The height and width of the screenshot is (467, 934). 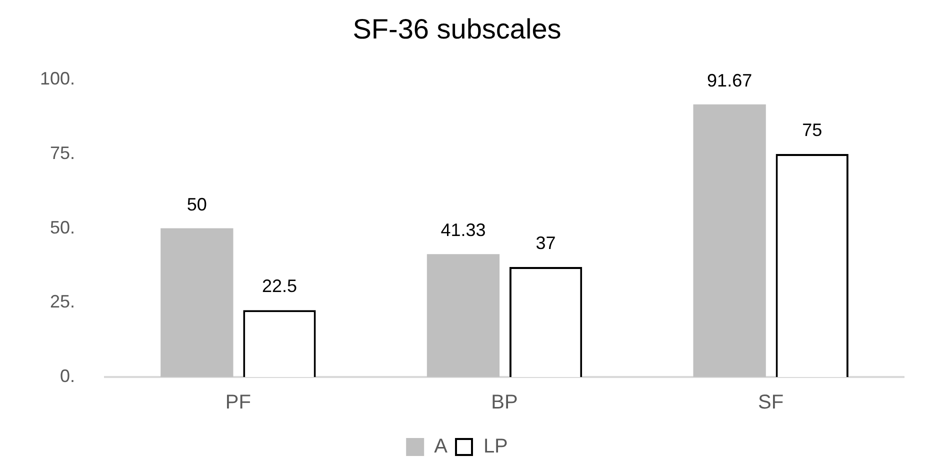 I want to click on legend-label: A, so click(x=441, y=447).